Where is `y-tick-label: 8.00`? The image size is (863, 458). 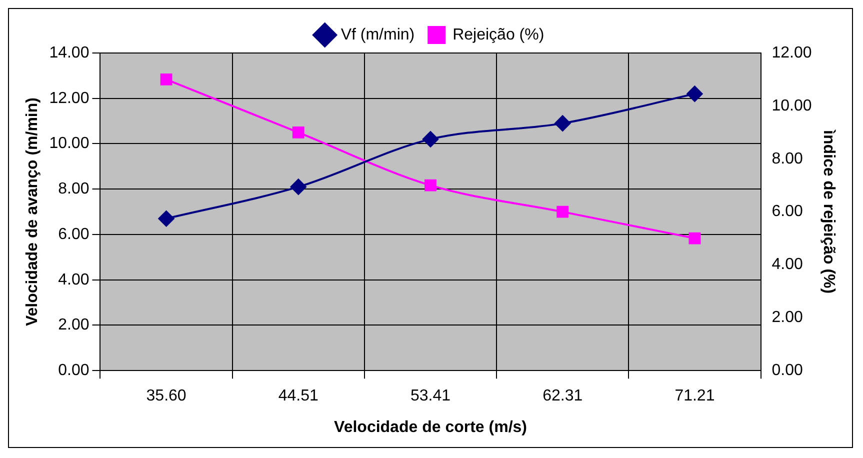 y-tick-label: 8.00 is located at coordinates (74, 189).